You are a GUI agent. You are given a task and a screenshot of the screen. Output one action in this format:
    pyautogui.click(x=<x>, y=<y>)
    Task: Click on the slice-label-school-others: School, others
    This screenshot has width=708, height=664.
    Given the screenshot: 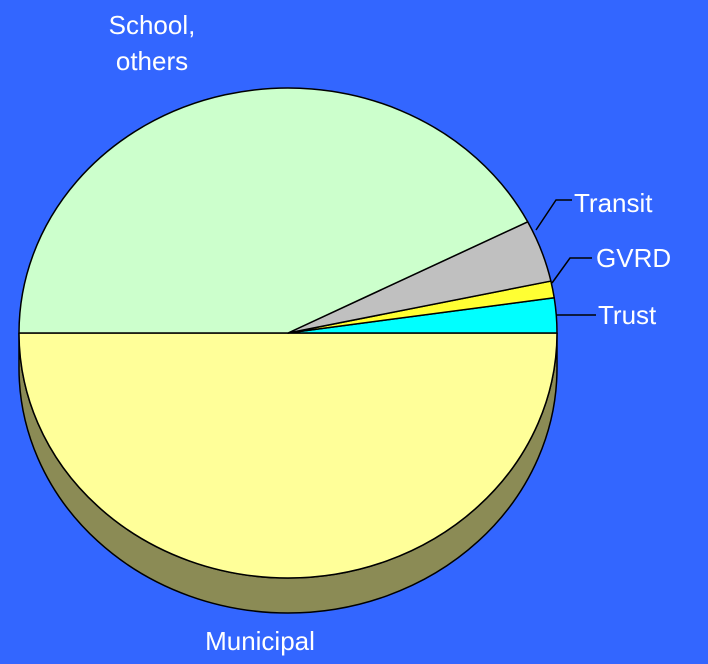 What is the action you would take?
    pyautogui.click(x=152, y=43)
    